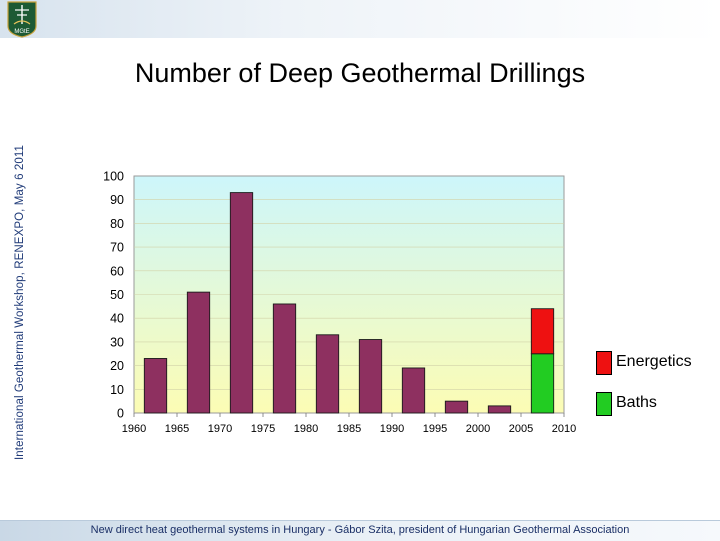  Describe the element at coordinates (117, 271) in the screenshot. I see `y-tick-label: 60` at that location.